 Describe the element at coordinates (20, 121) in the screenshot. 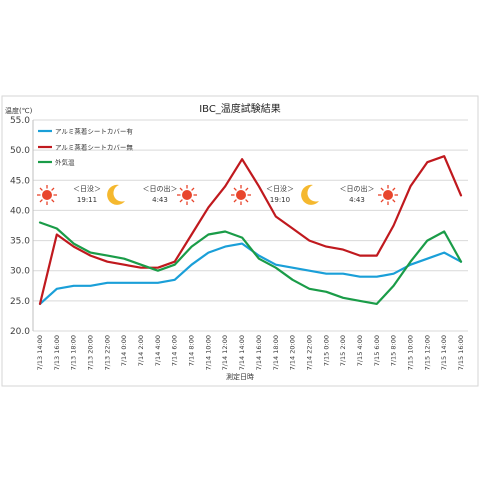

I see `y-tick-label: 55.0` at that location.